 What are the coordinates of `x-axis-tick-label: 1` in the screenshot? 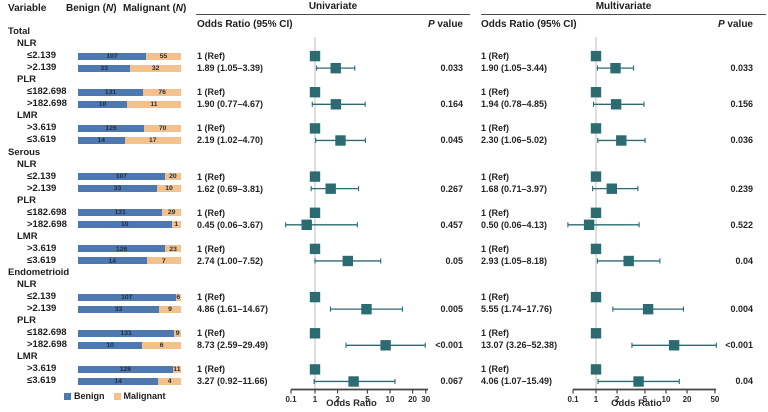 It's located at (596, 399).